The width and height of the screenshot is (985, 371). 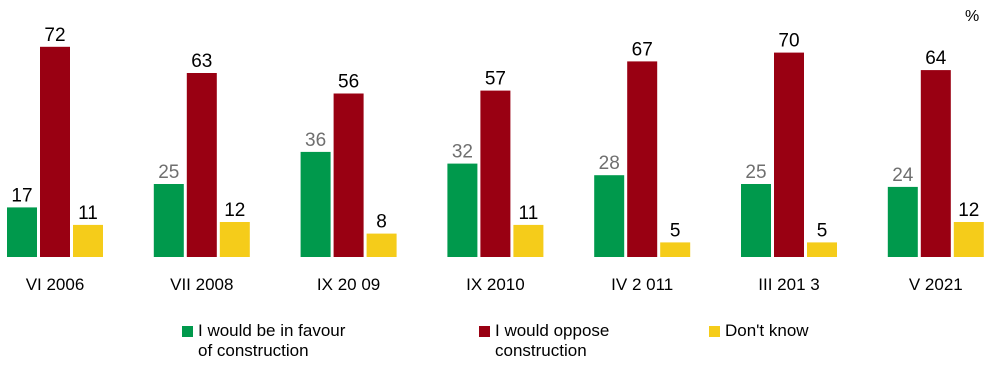 What do you see at coordinates (88, 213) in the screenshot?
I see `value-label-dont-know-0: 11` at bounding box center [88, 213].